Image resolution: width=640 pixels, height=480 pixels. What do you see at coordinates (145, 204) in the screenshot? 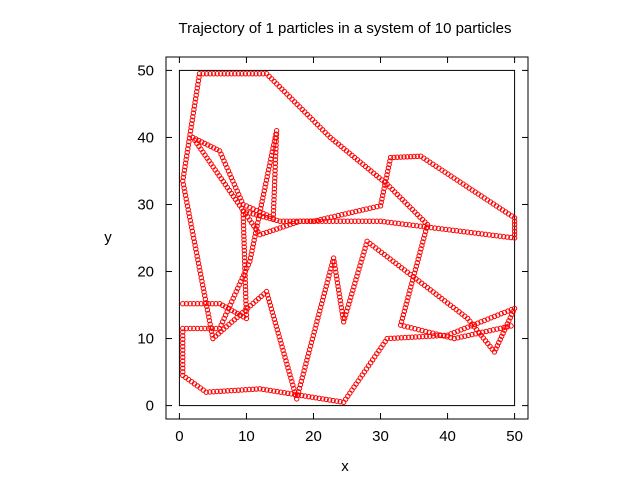
I see `y-tick-label: 30` at bounding box center [145, 204].